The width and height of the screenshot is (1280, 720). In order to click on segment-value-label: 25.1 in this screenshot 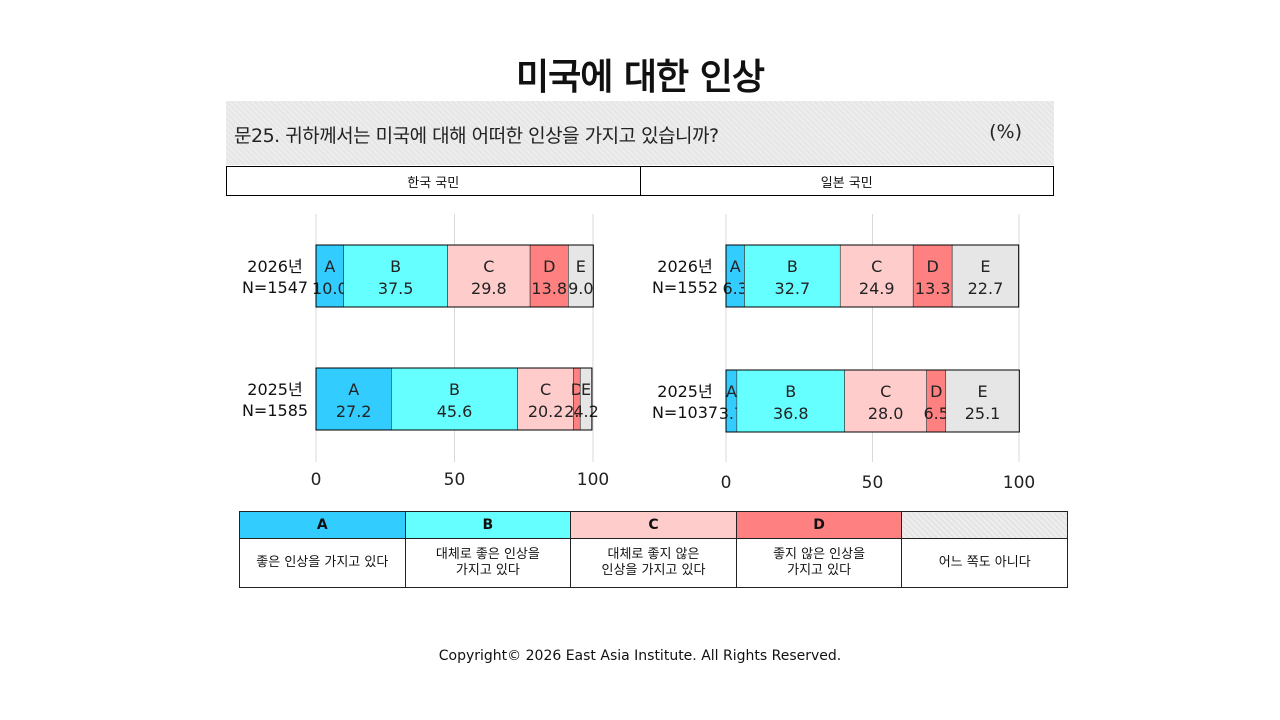, I will do `click(983, 413)`.